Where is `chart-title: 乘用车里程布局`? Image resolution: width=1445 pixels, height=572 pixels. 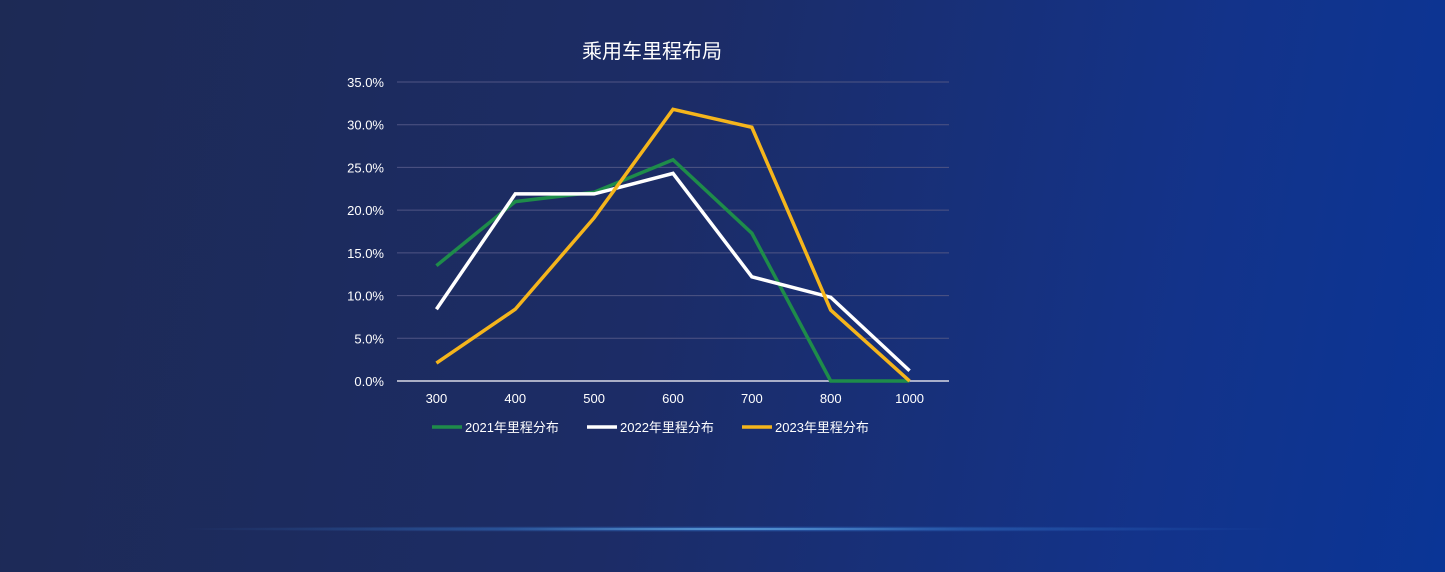
chart-title: 乘用车里程布局 is located at coordinates (652, 51).